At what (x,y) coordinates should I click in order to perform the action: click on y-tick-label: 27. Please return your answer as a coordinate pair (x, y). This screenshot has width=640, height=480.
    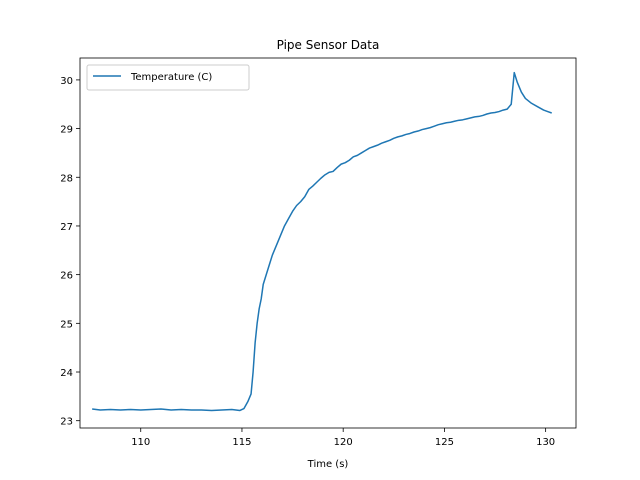
    Looking at the image, I should click on (66, 227).